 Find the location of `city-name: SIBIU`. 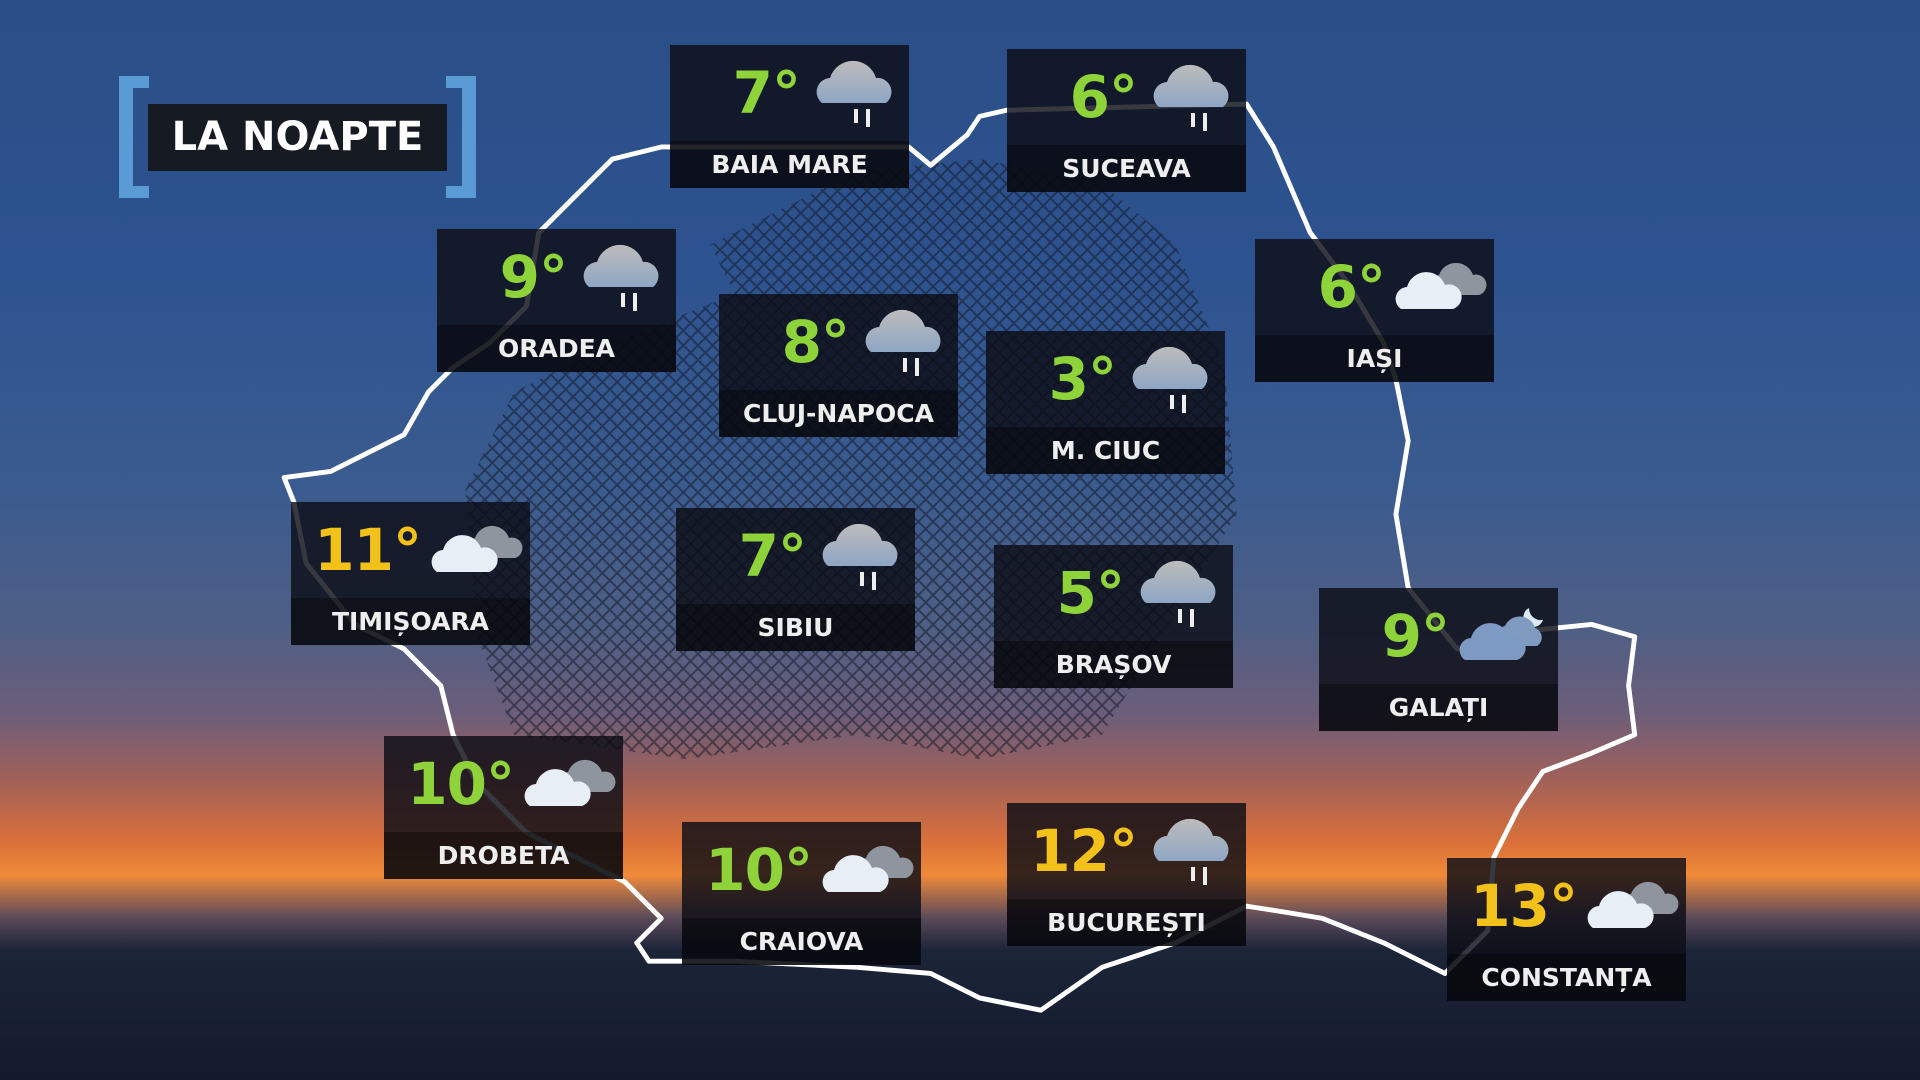

city-name: SIBIU is located at coordinates (795, 627).